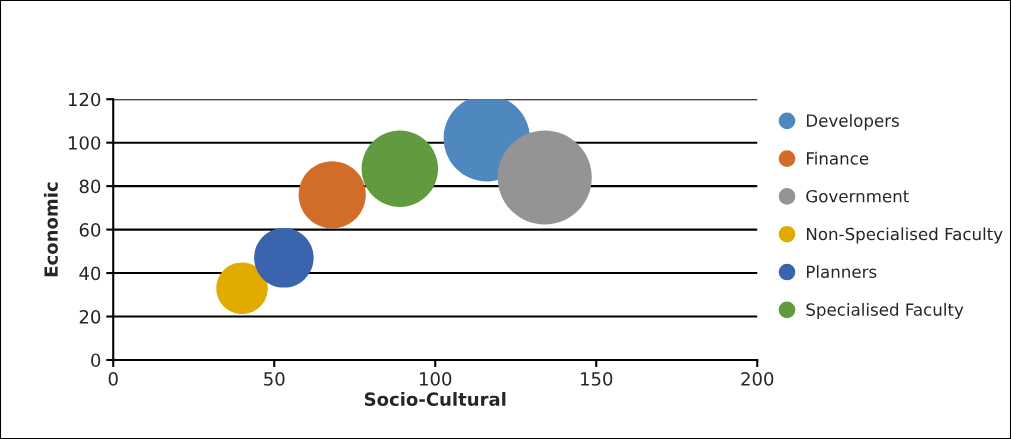 Image resolution: width=1011 pixels, height=439 pixels. I want to click on legend-label: Developers, so click(852, 122).